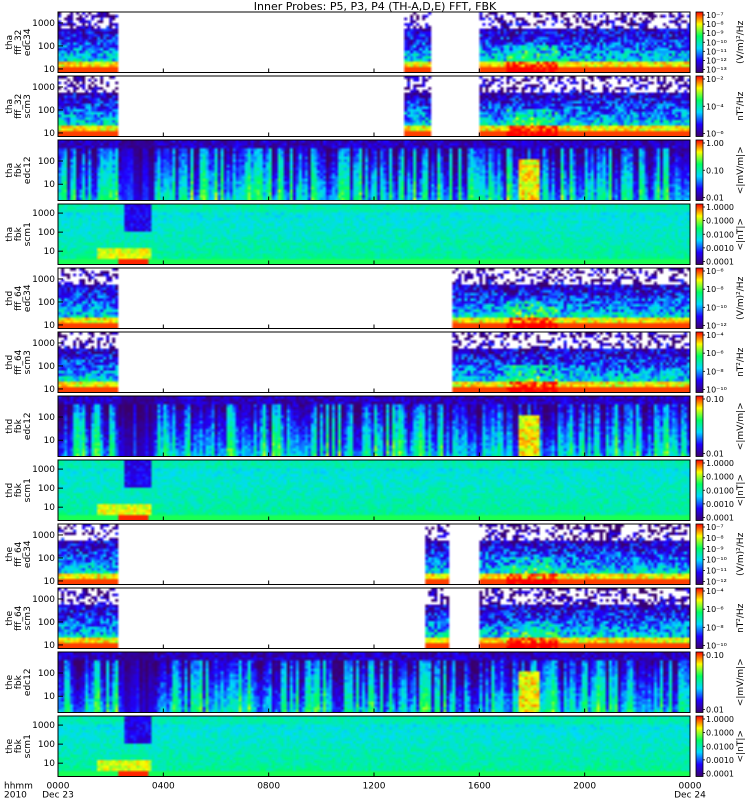 This screenshot has height=800, width=750. I want to click on x-tick-label: 0400, so click(163, 787).